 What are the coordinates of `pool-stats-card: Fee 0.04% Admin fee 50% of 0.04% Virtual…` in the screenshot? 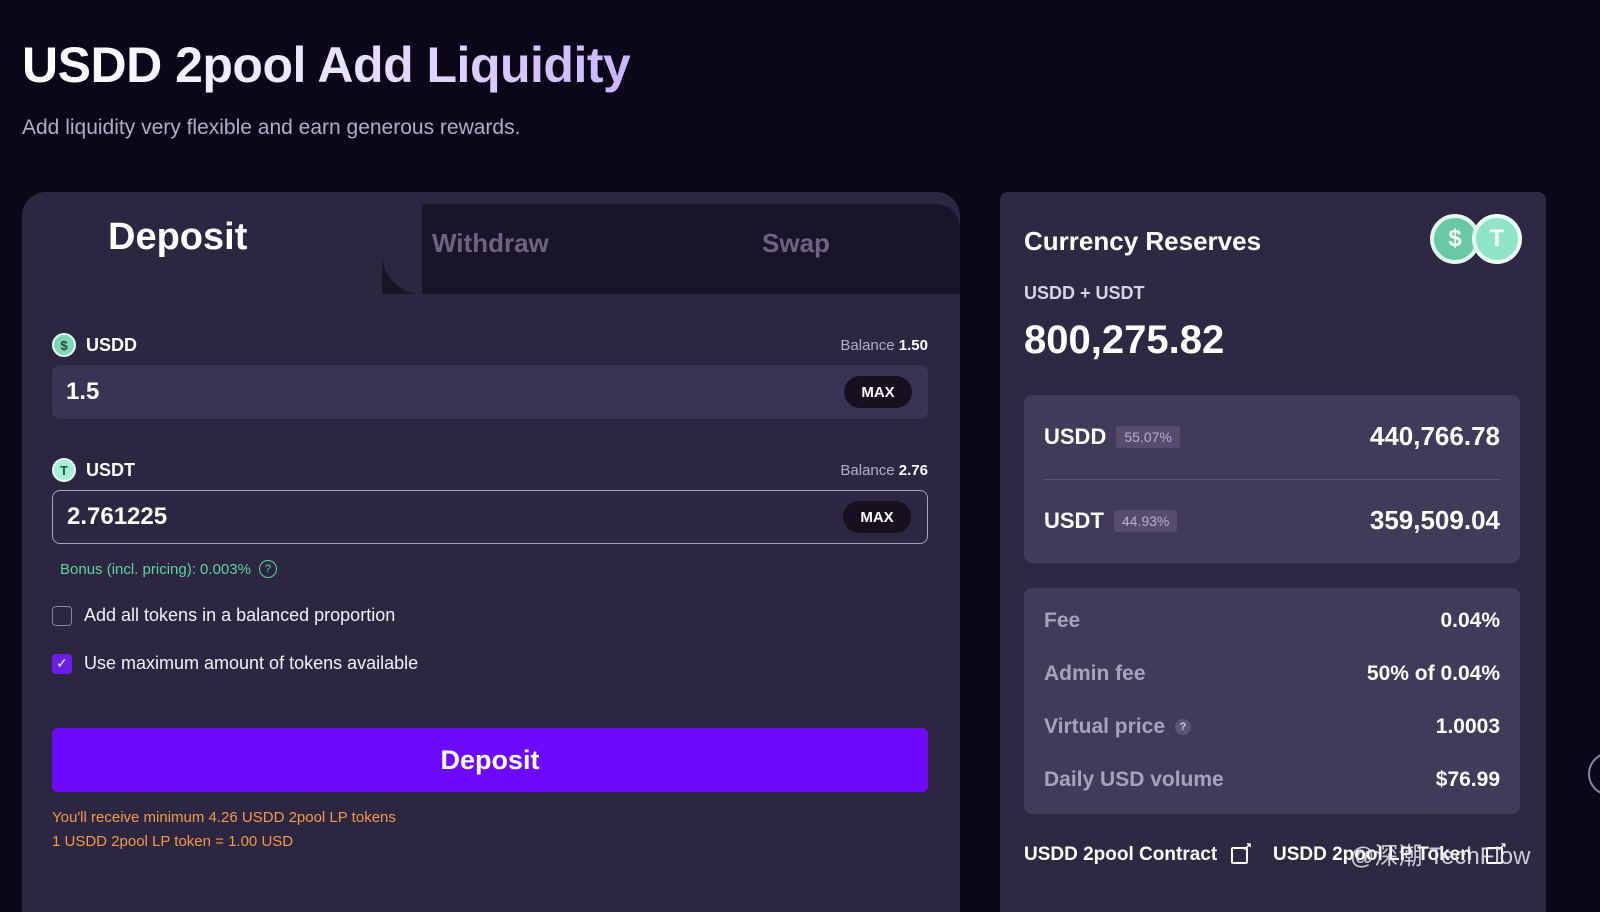 It's located at (1272, 701).